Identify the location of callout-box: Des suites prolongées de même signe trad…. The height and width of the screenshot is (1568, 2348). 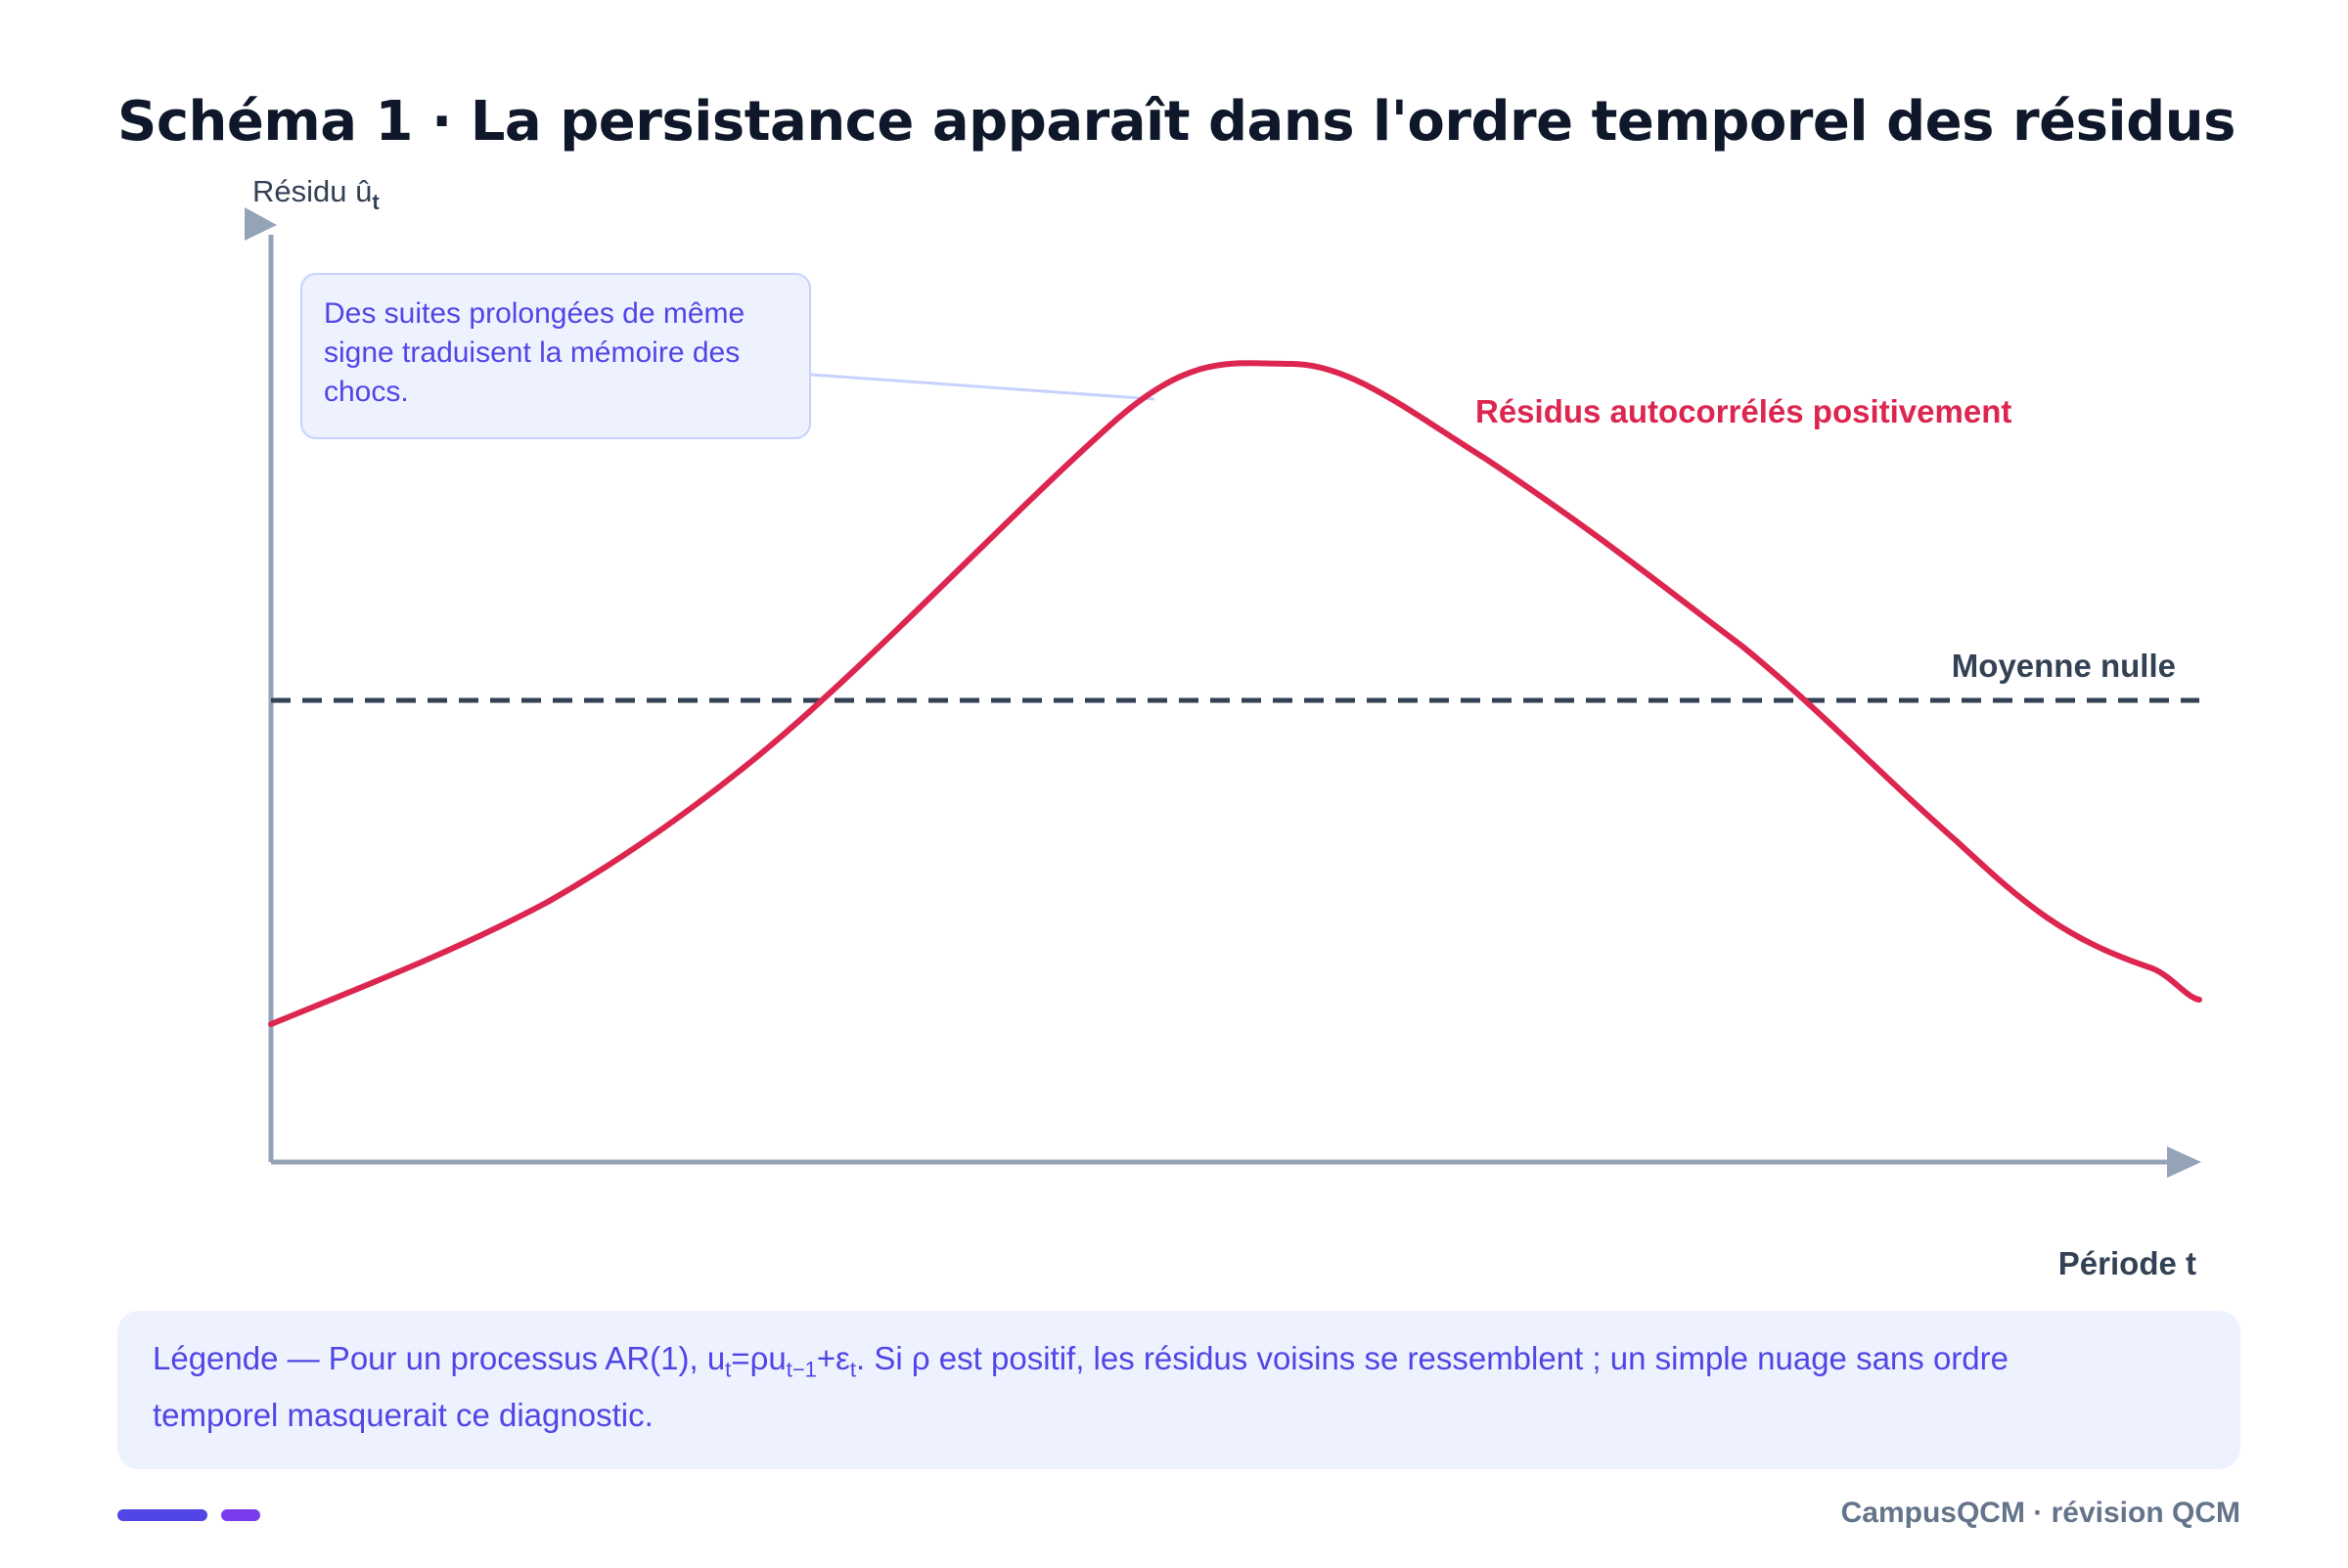
(555, 356).